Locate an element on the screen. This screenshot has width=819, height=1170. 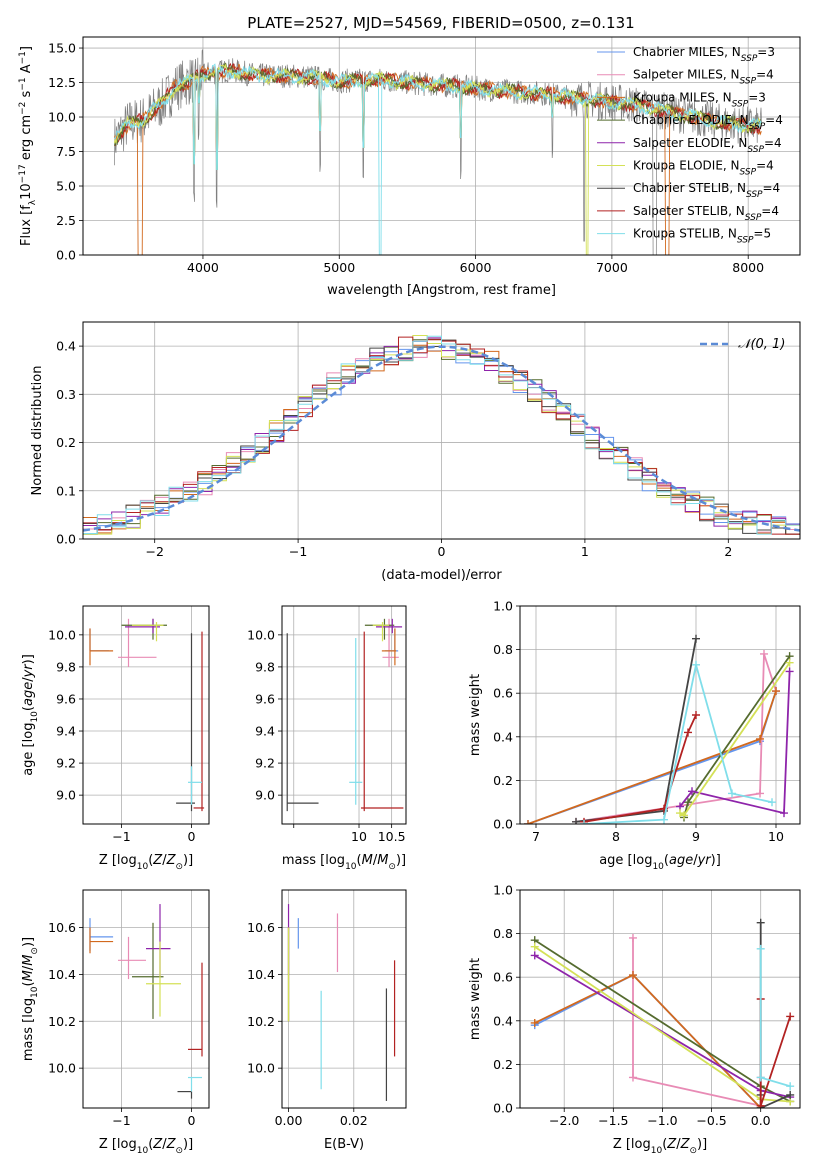
xlabel: wavelength [Angstrom, rest frame] is located at coordinates (441, 290).